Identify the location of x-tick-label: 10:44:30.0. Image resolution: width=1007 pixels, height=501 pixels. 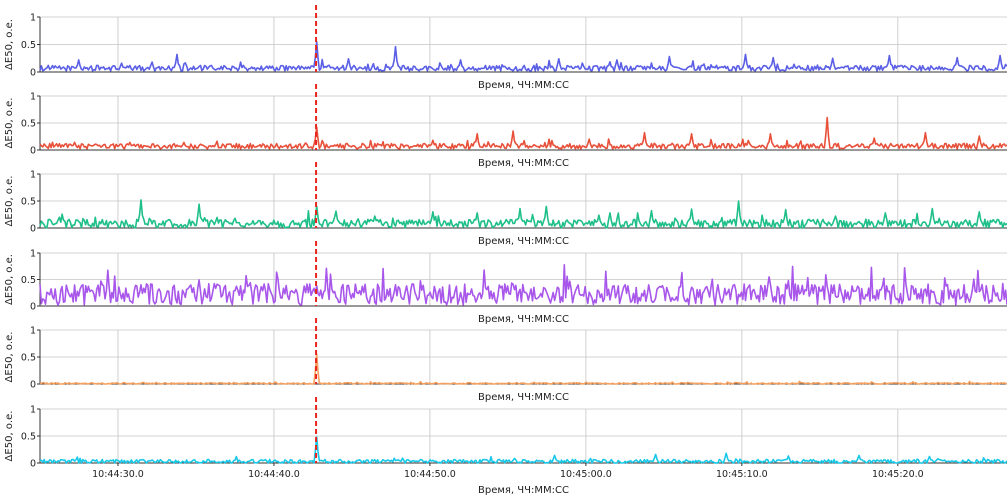
(118, 474).